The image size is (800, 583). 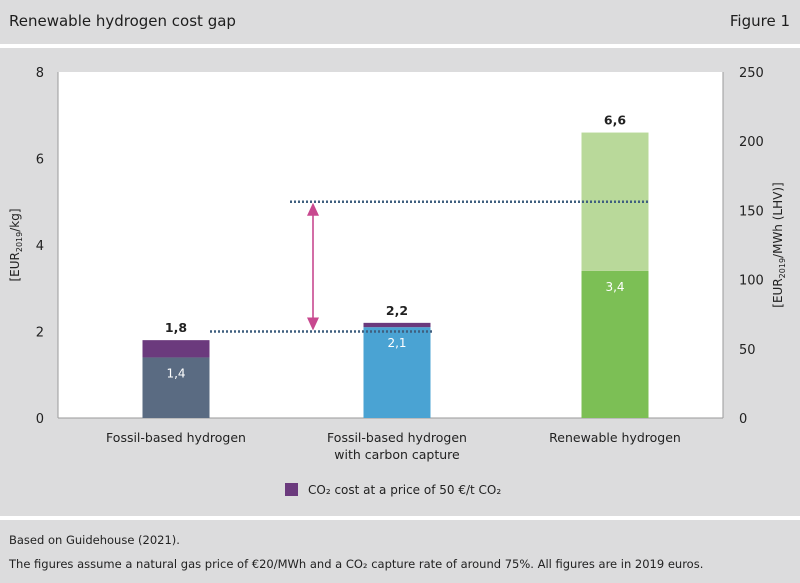 What do you see at coordinates (747, 350) in the screenshot?
I see `y-right-tick-label: 50` at bounding box center [747, 350].